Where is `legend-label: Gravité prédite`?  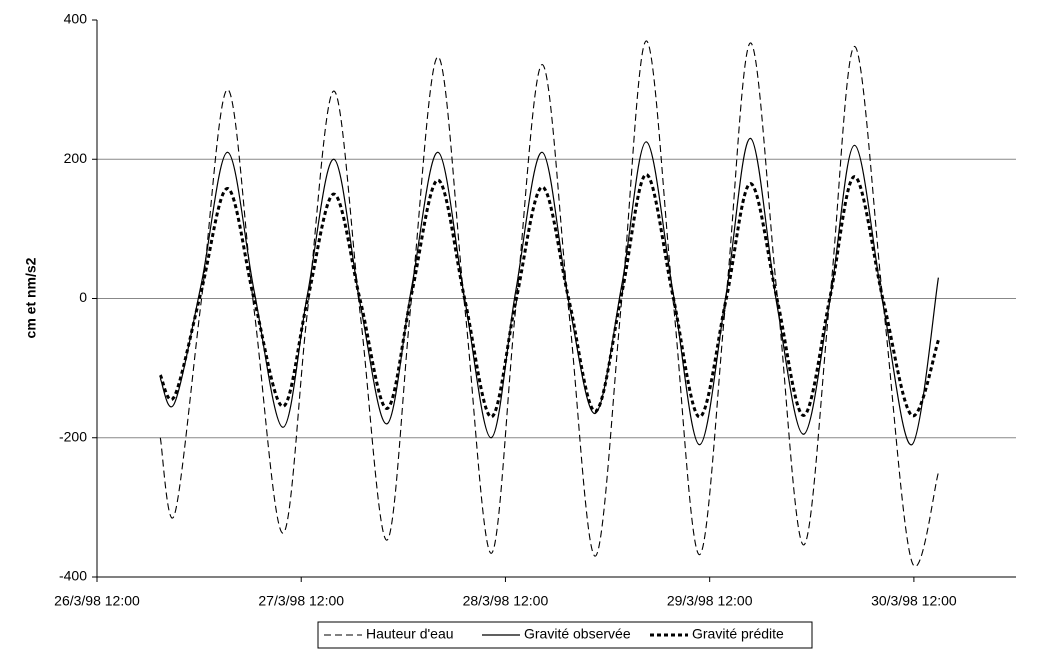 legend-label: Gravité prédite is located at coordinates (738, 634).